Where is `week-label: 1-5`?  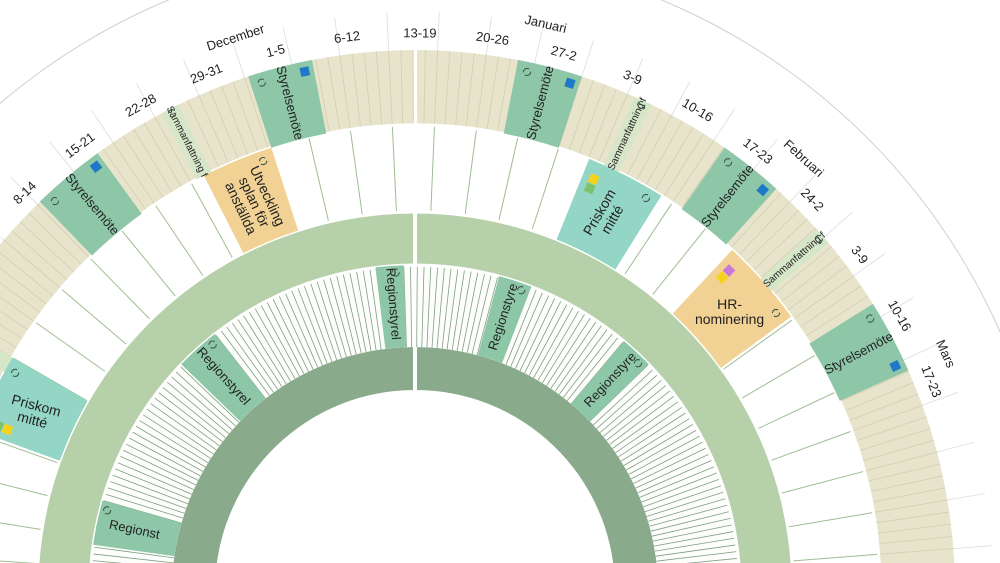 week-label: 1-5 is located at coordinates (276, 50).